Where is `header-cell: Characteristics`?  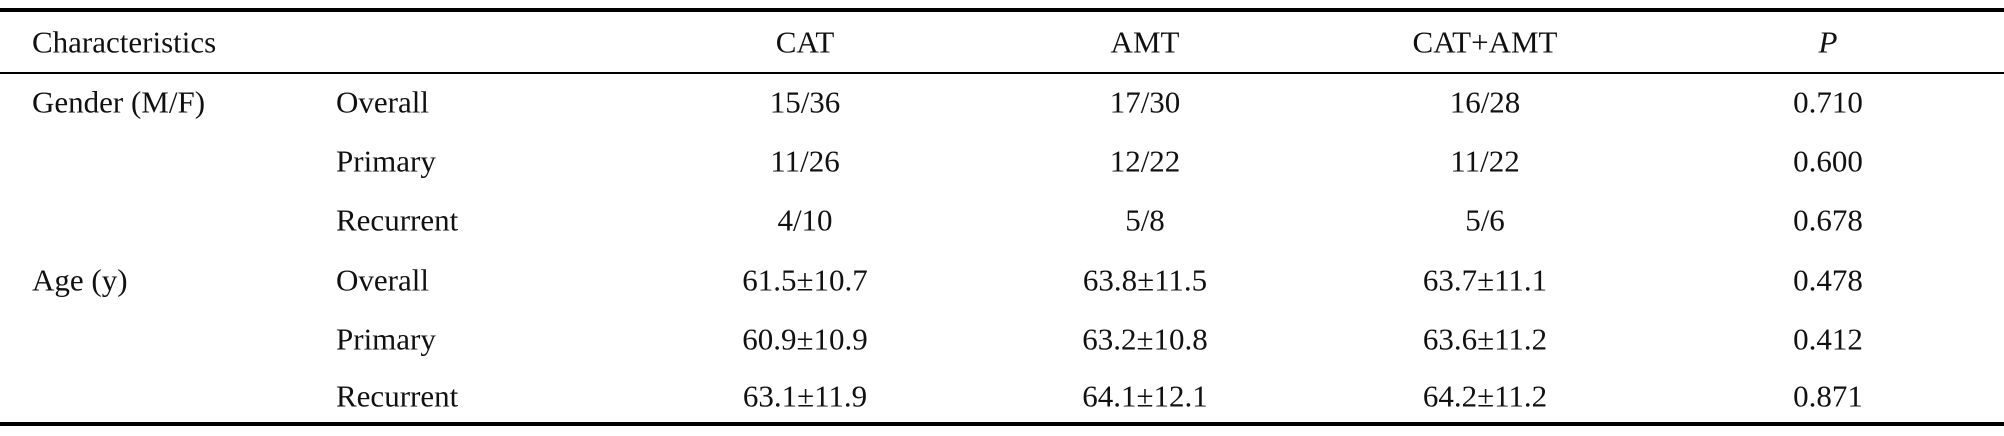 header-cell: Characteristics is located at coordinates (124, 42).